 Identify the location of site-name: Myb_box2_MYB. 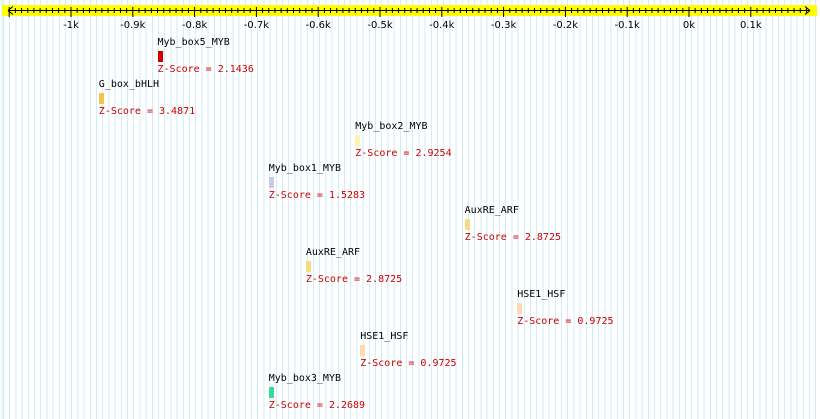
(391, 126).